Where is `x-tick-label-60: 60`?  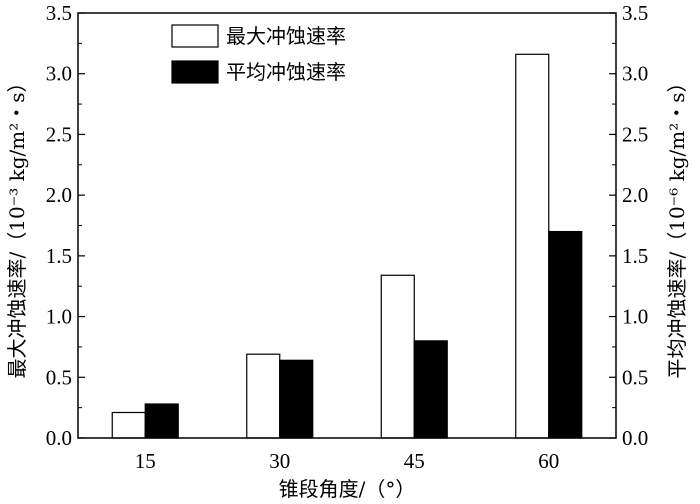
x-tick-label-60: 60 is located at coordinates (548, 461).